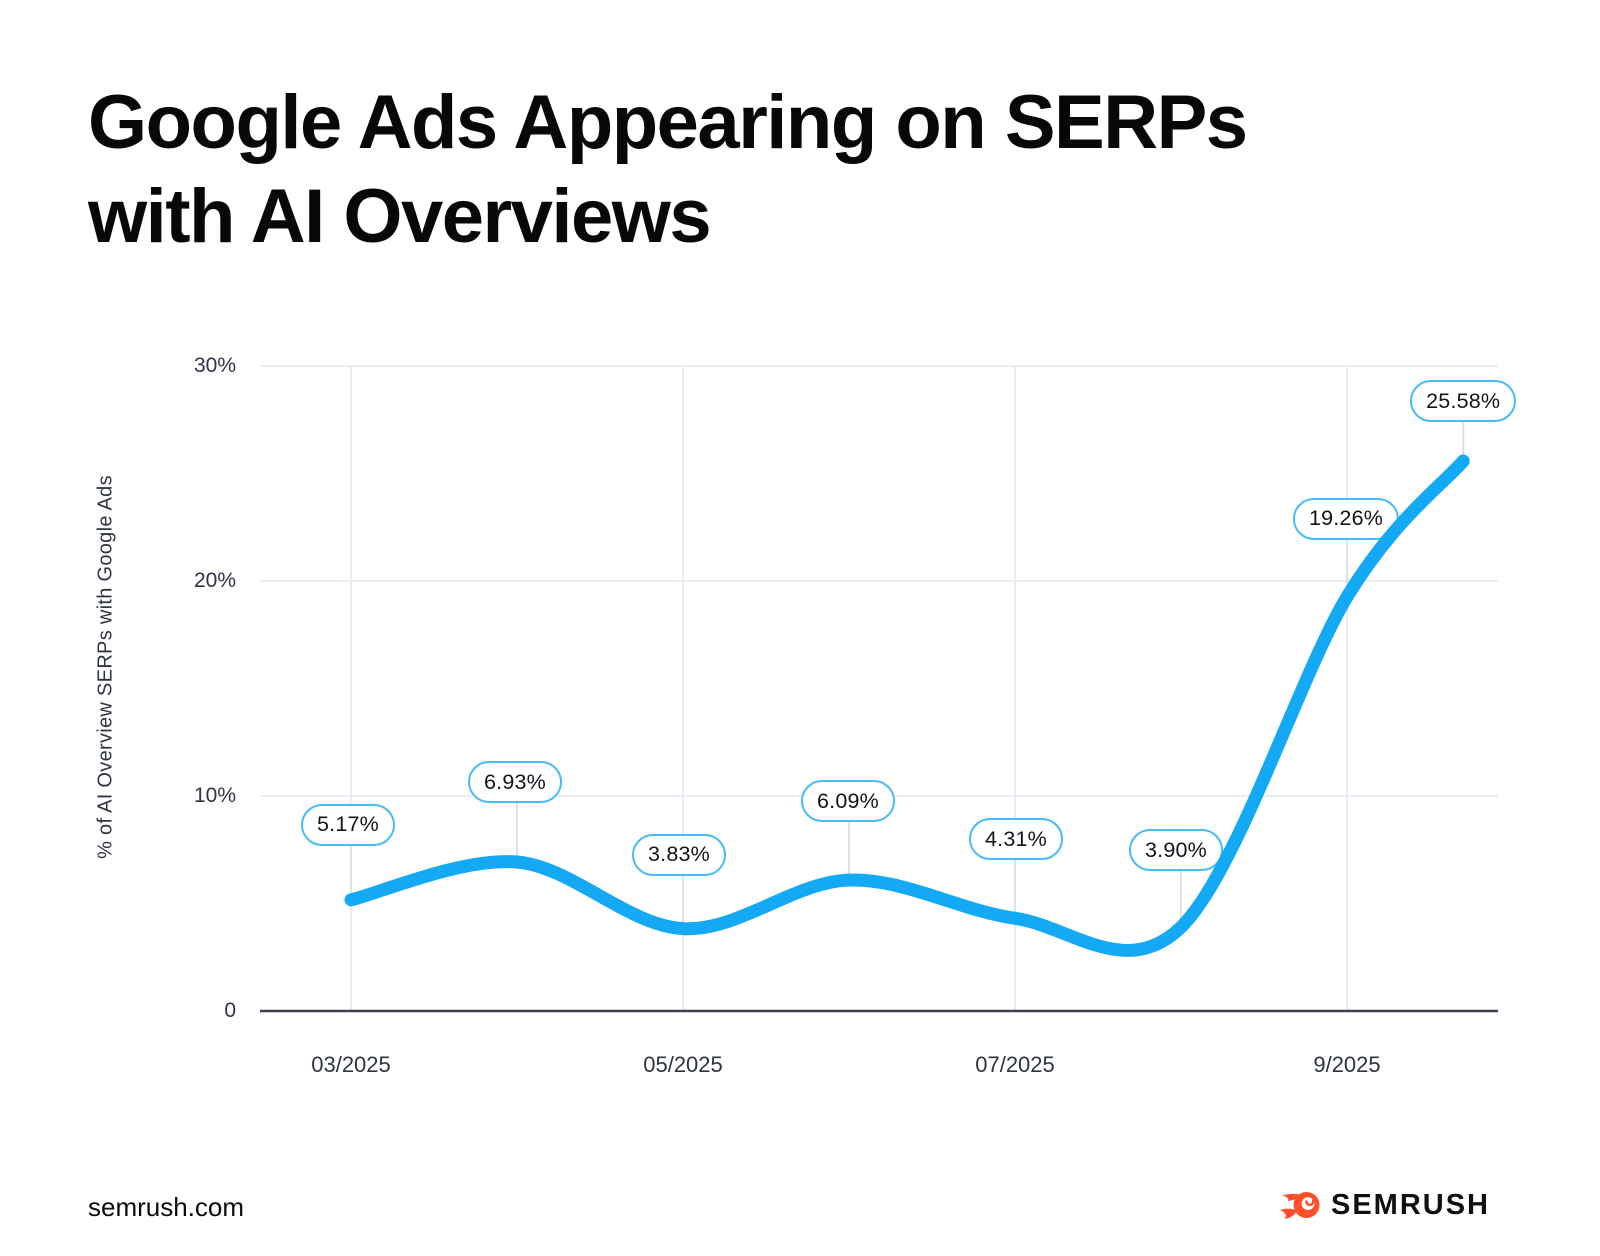  Describe the element at coordinates (683, 1064) in the screenshot. I see `x-tick-label: 05/2025` at that location.